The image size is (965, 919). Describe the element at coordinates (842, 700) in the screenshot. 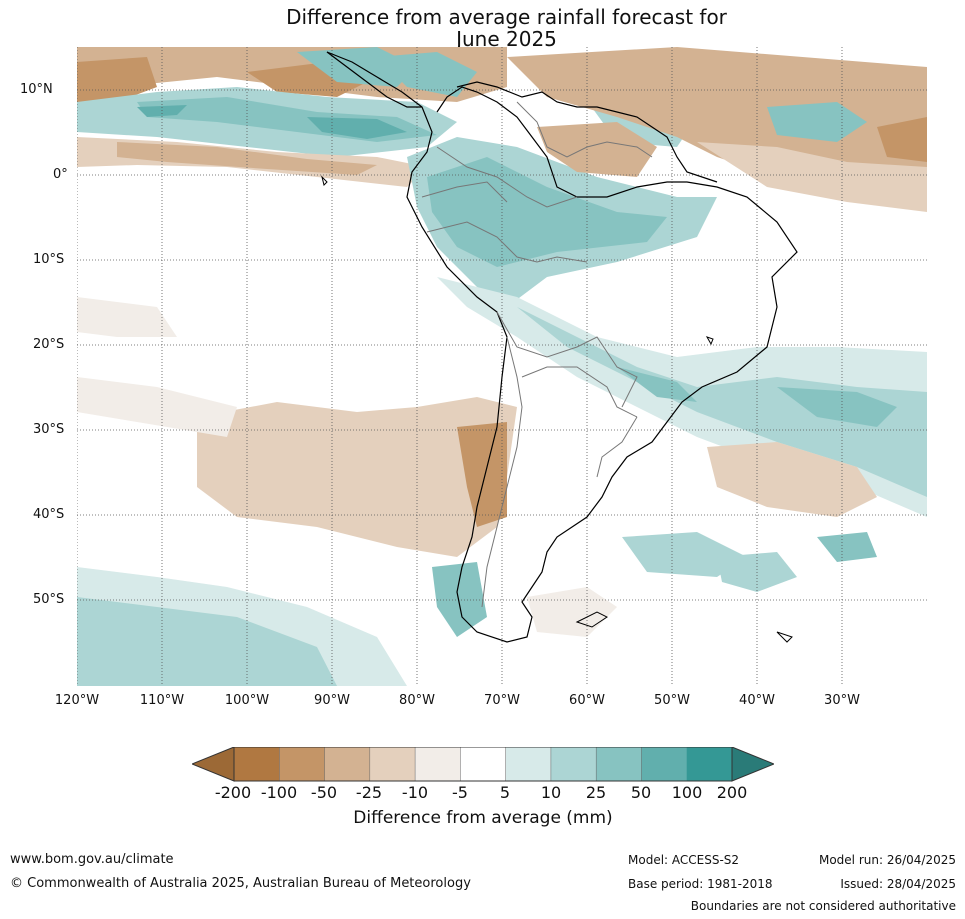

I see `lon-label-30w: 30°W` at that location.